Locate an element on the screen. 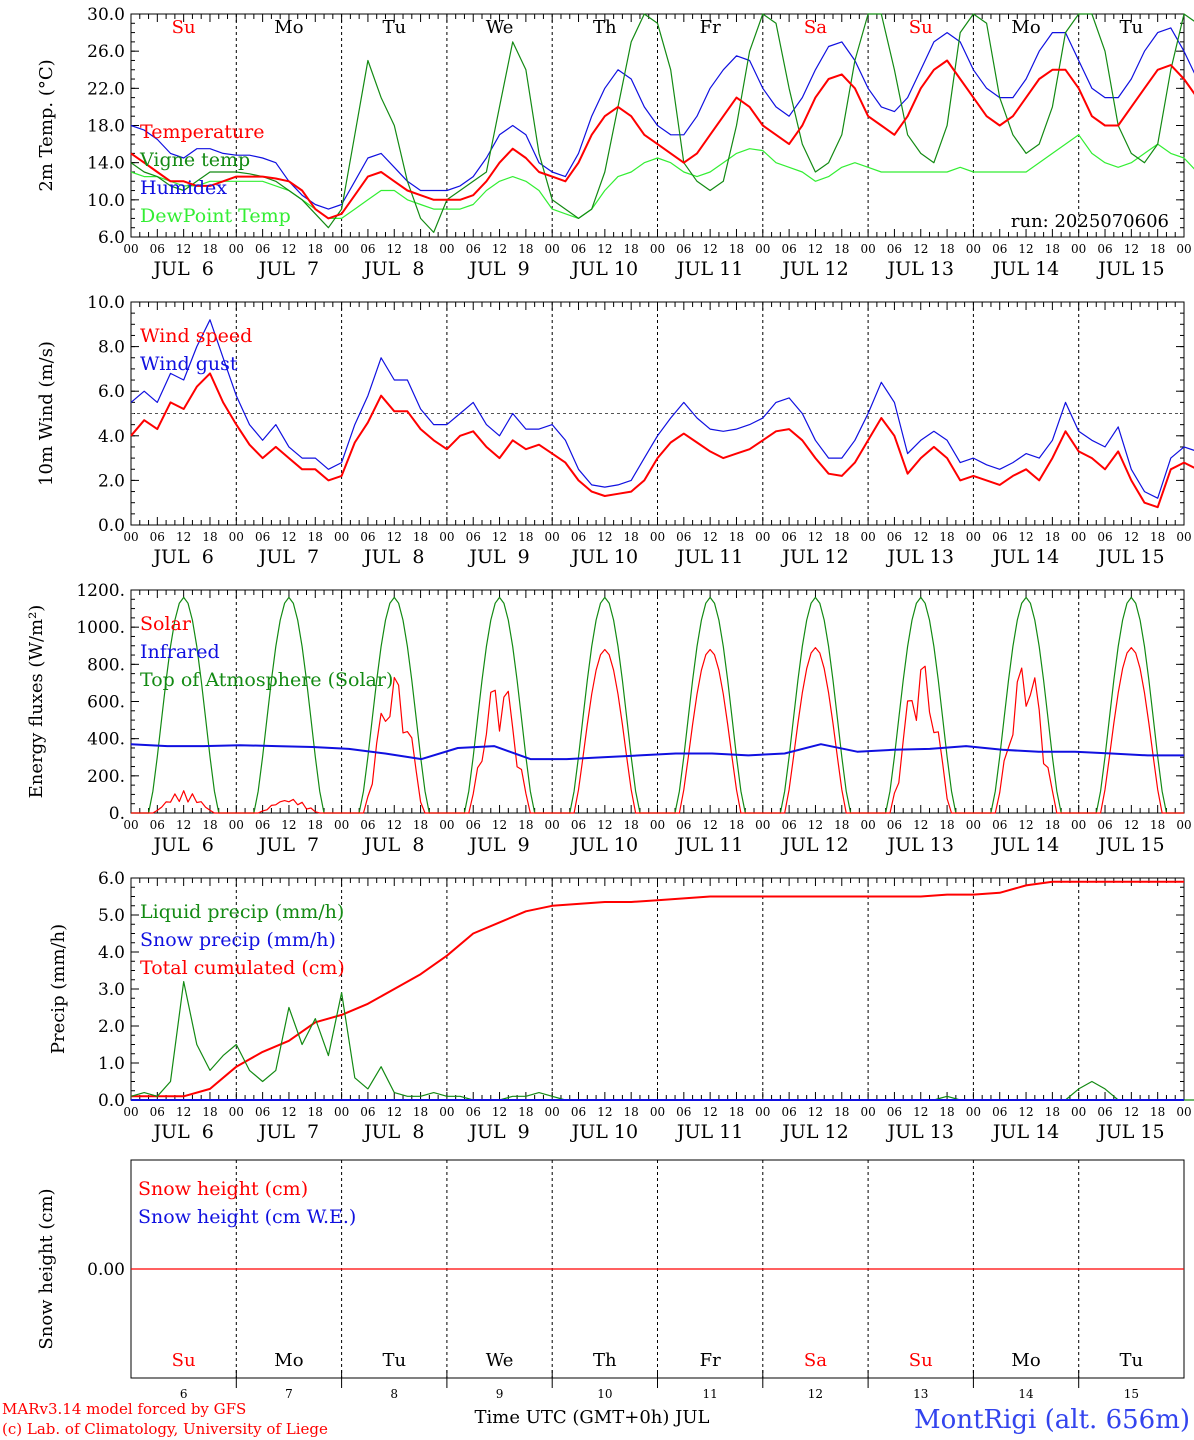 The height and width of the screenshot is (1440, 1194). legend-entry: Snow height (cm) is located at coordinates (223, 1189).